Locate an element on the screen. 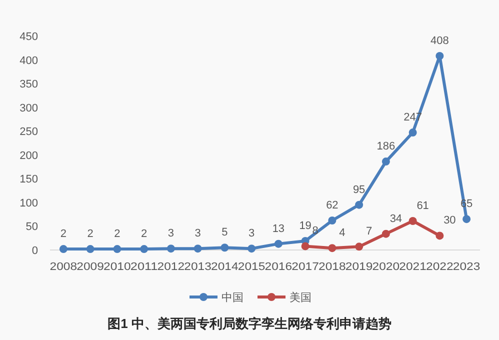 The height and width of the screenshot is (340, 499). y-tick-label: 300 is located at coordinates (29, 108).